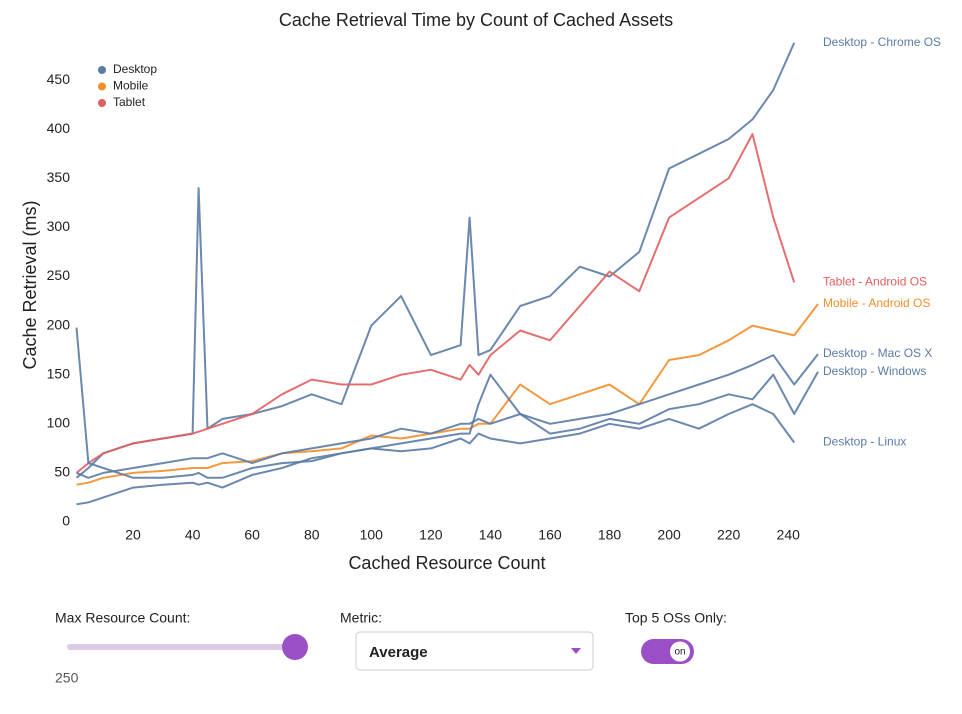 Image resolution: width=962 pixels, height=714 pixels. What do you see at coordinates (59, 324) in the screenshot?
I see `y-tick-label: 200` at bounding box center [59, 324].